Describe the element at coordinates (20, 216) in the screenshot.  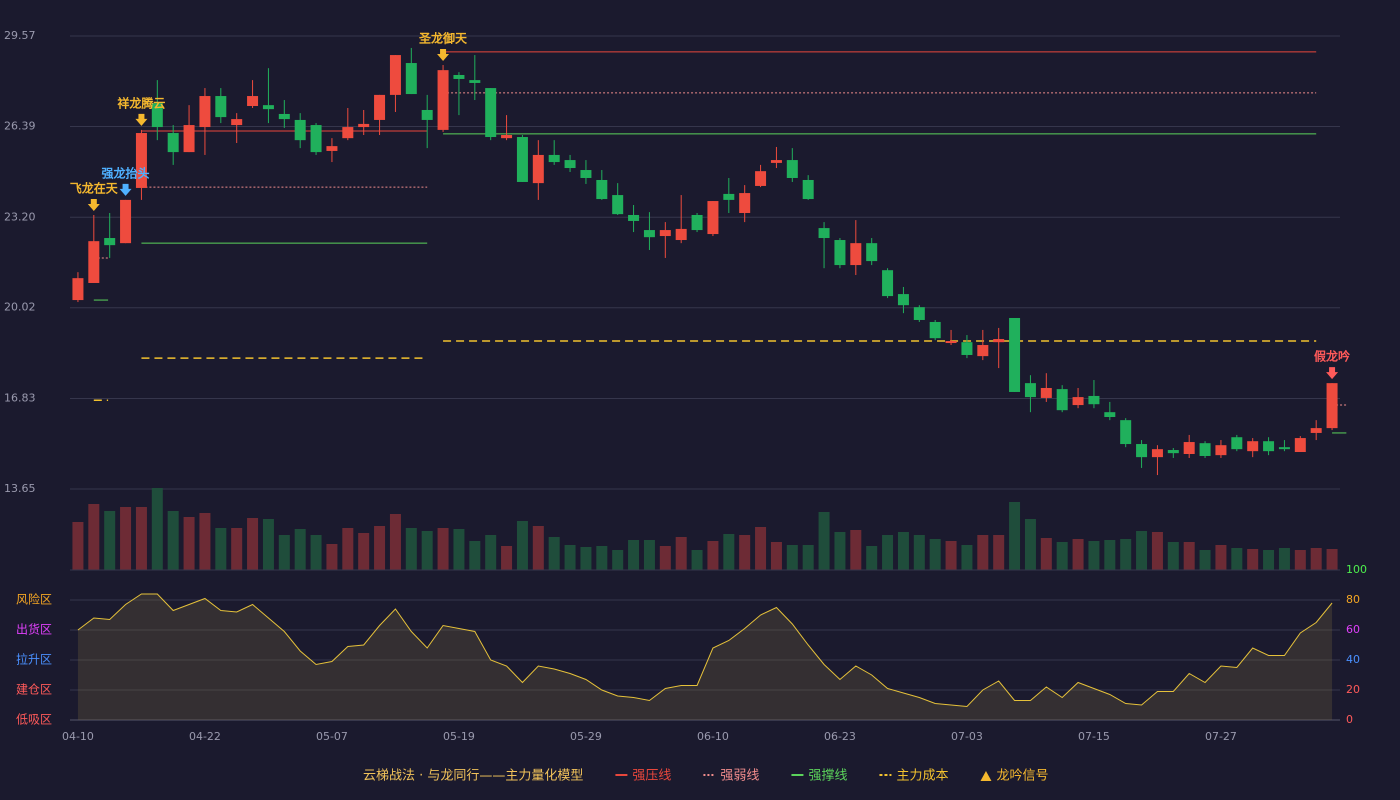
I see `y-tick-label: 23.20` at that location.